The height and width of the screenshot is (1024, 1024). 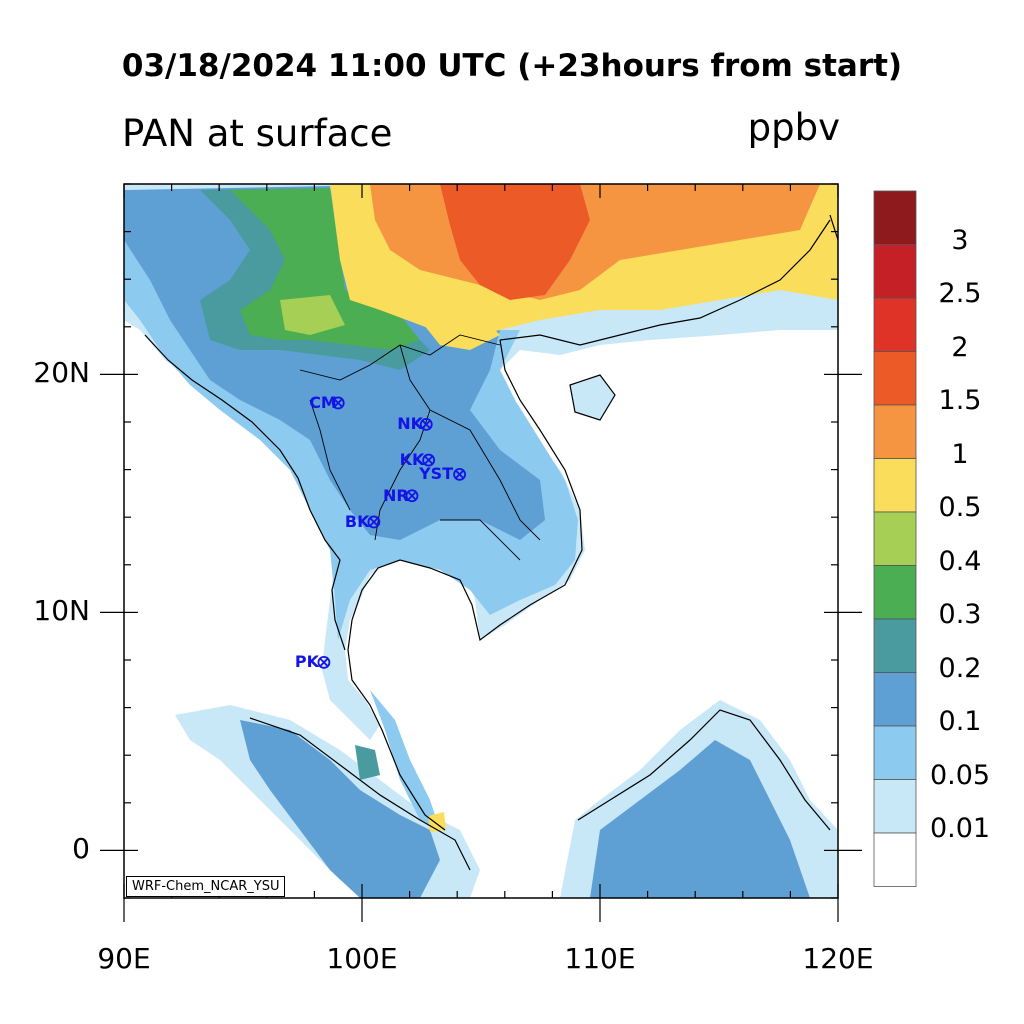 I want to click on site-markers, so click(x=391, y=532).